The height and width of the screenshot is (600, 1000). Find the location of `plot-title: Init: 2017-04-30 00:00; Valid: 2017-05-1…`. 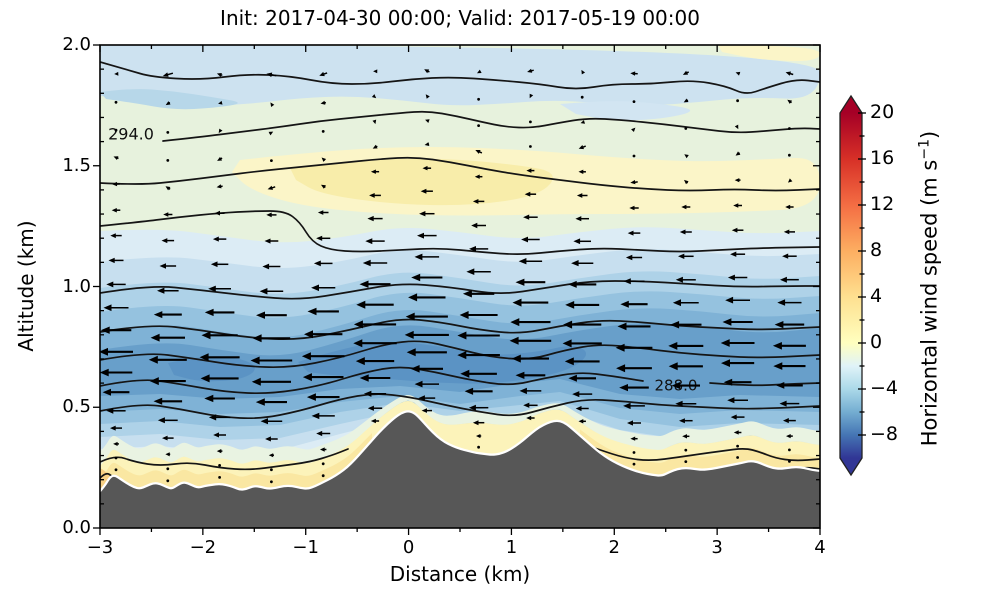

plot-title: Init: 2017-04-30 00:00; Valid: 2017-05-1… is located at coordinates (460, 18).